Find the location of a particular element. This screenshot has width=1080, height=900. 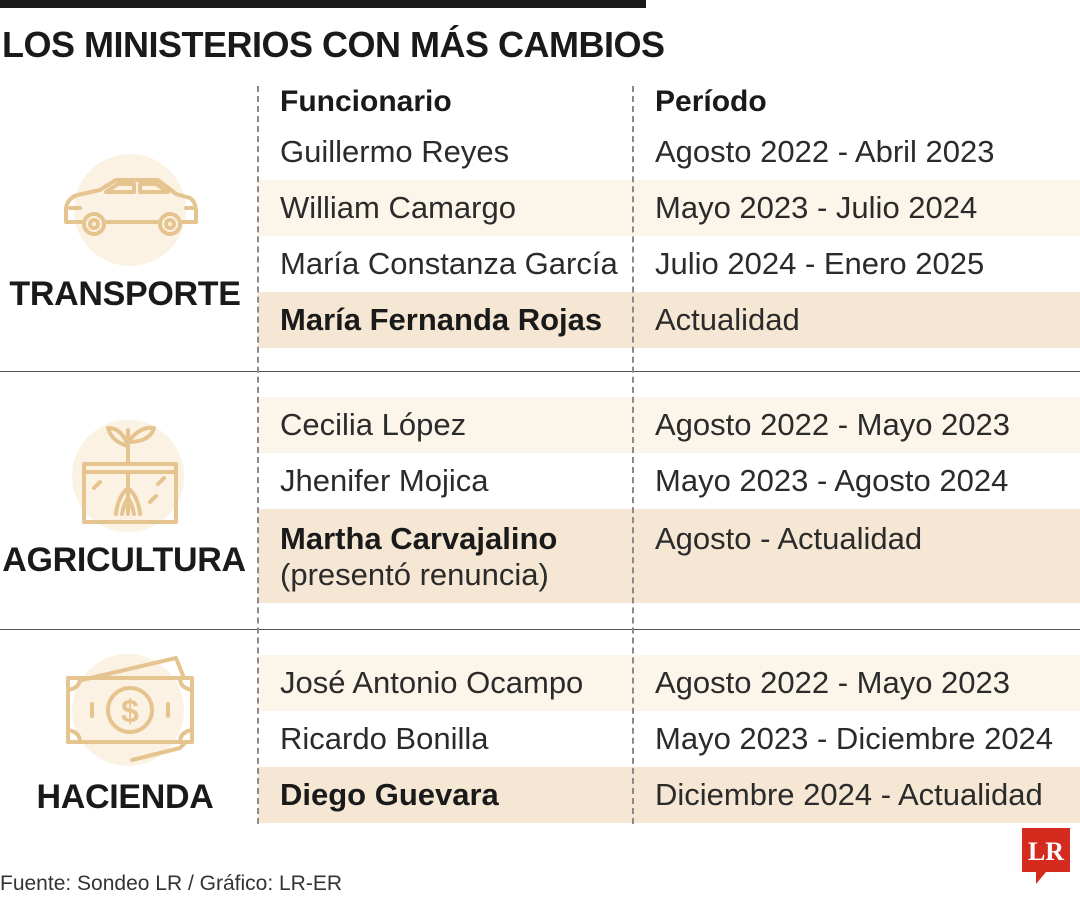

official-name-current: Martha Carvajalino (presentó renuncia) is located at coordinates (418, 557).